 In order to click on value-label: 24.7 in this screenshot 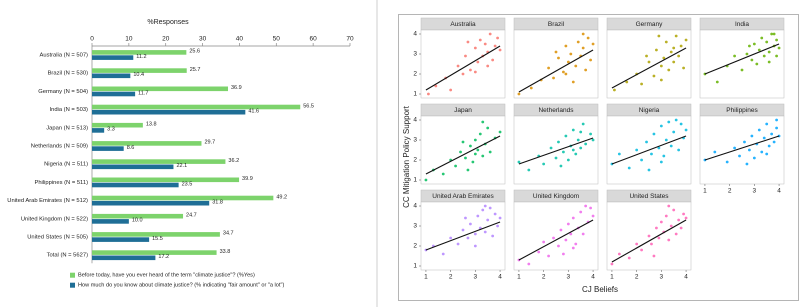, I will do `click(191, 215)`.